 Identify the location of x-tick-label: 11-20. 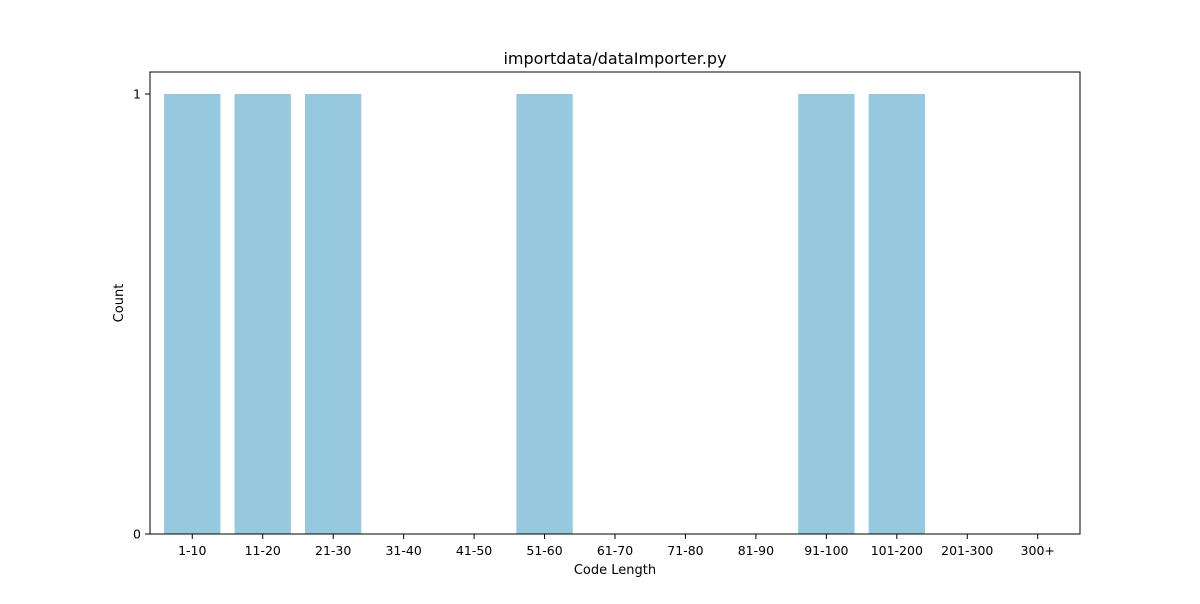
(263, 550).